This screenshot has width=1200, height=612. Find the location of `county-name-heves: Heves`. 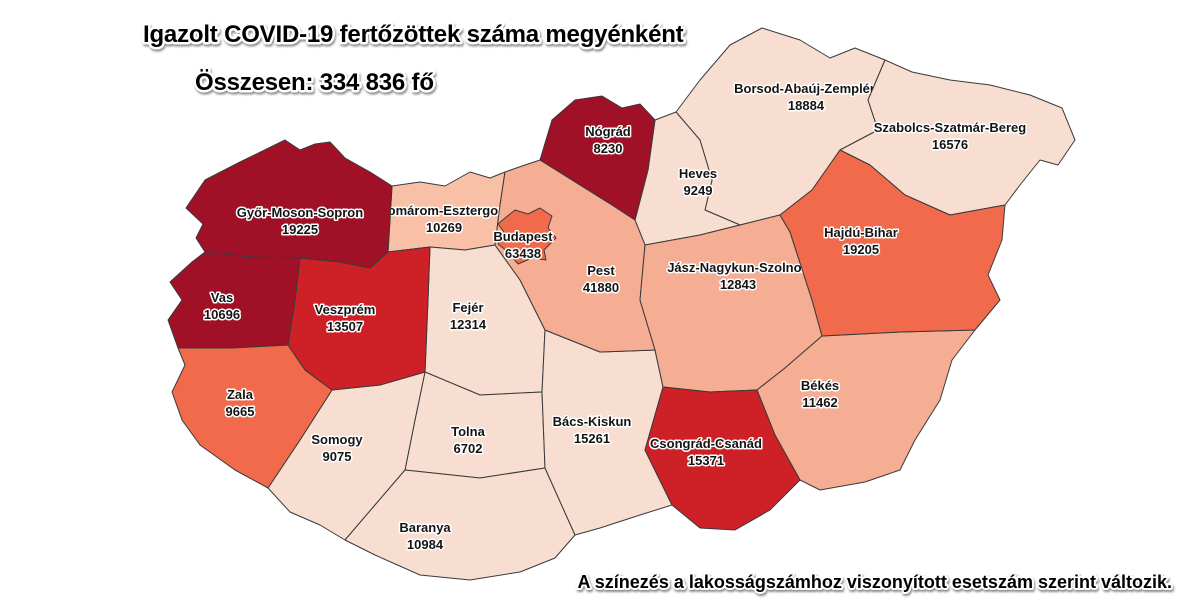

county-name-heves: Heves is located at coordinates (698, 173).